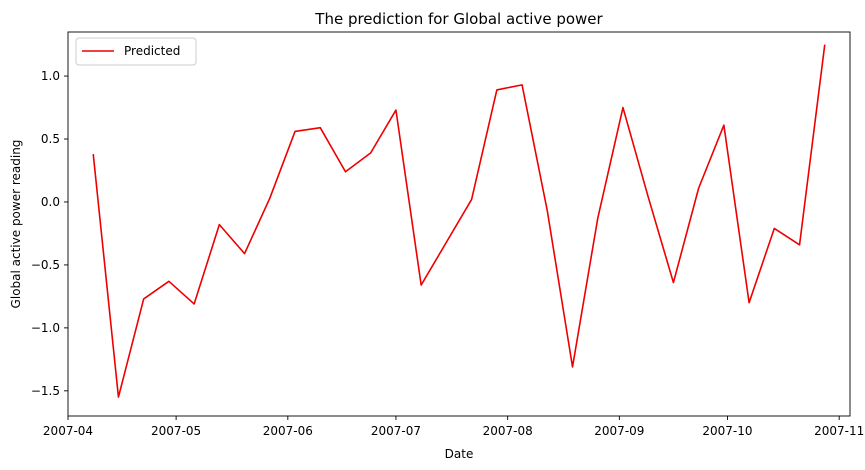  I want to click on x-tick-label: 2007-08, so click(508, 431).